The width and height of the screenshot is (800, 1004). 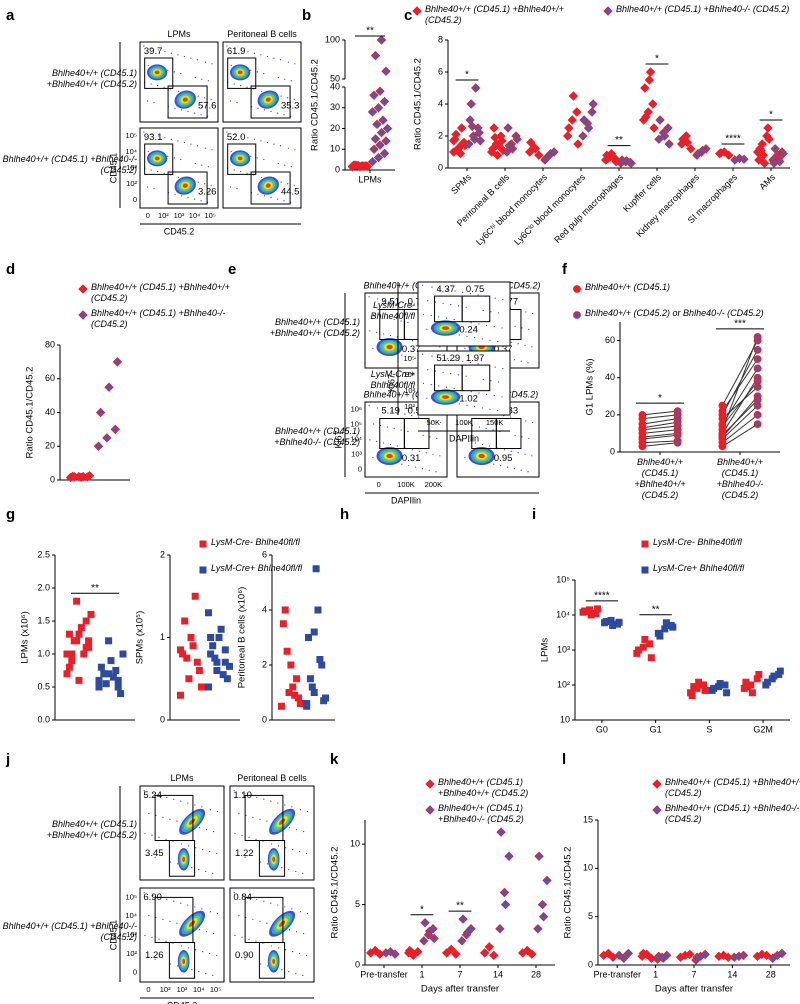 What do you see at coordinates (565, 269) in the screenshot?
I see `panel-letter: f` at bounding box center [565, 269].